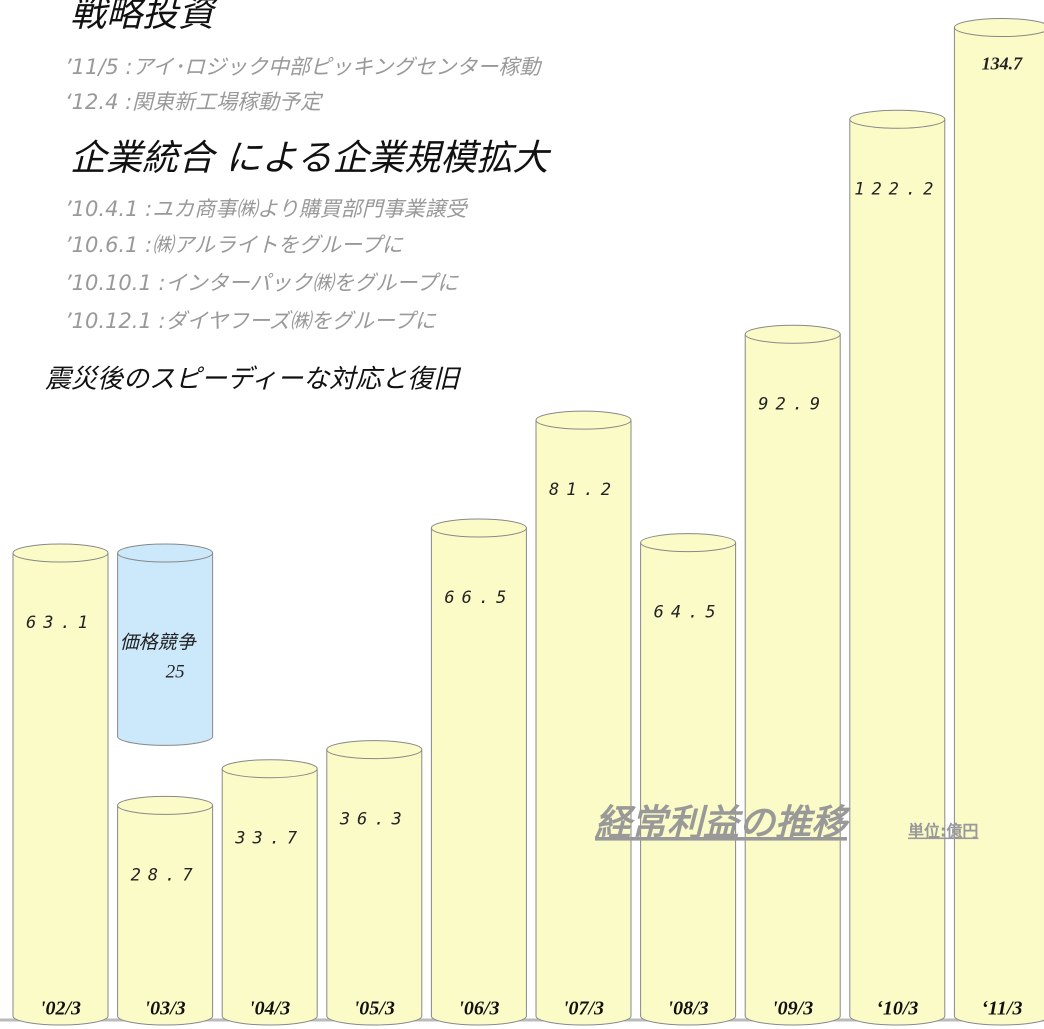 This screenshot has width=1044, height=1029. I want to click on x-tick-label: ‘10/3, so click(897, 1009).